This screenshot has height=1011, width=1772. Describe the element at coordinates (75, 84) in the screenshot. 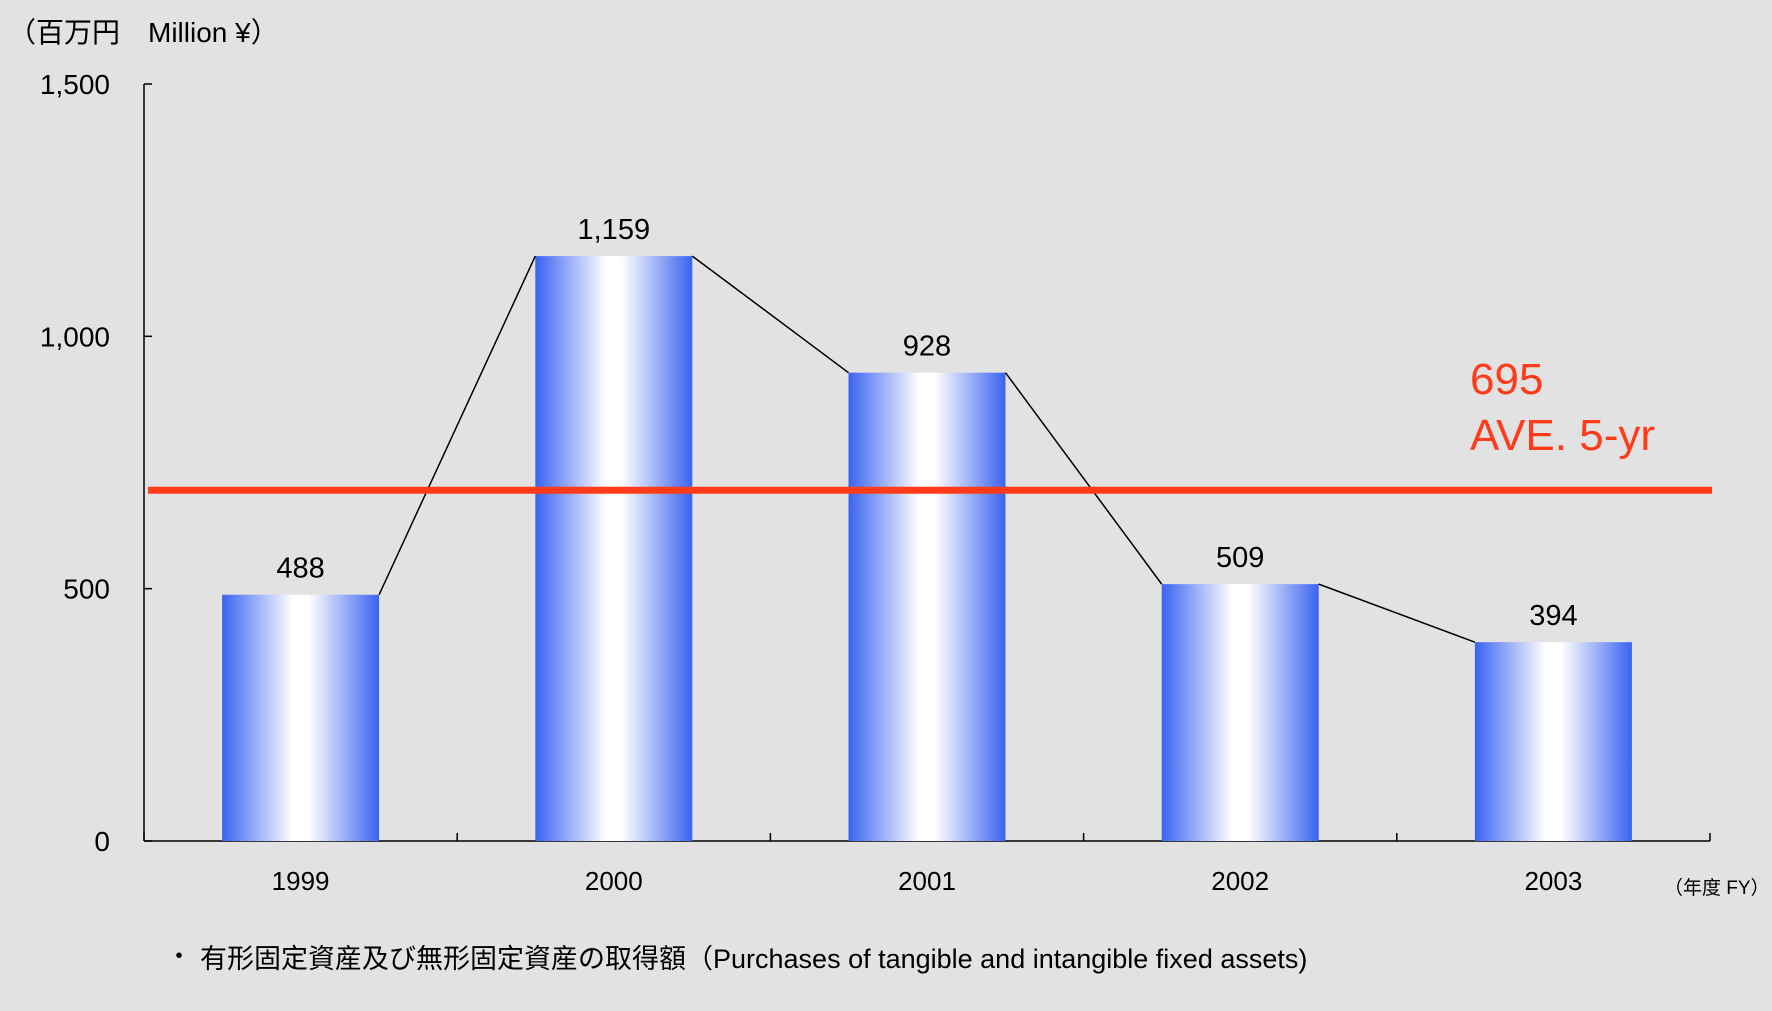

I see `y-tick-label: 1,500` at that location.